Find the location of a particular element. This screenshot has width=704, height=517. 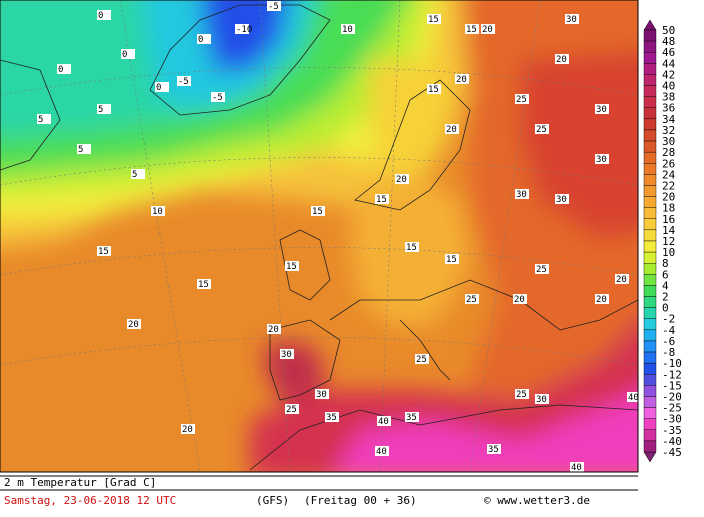

footer-credit: © www.wetter3.de is located at coordinates (537, 500).